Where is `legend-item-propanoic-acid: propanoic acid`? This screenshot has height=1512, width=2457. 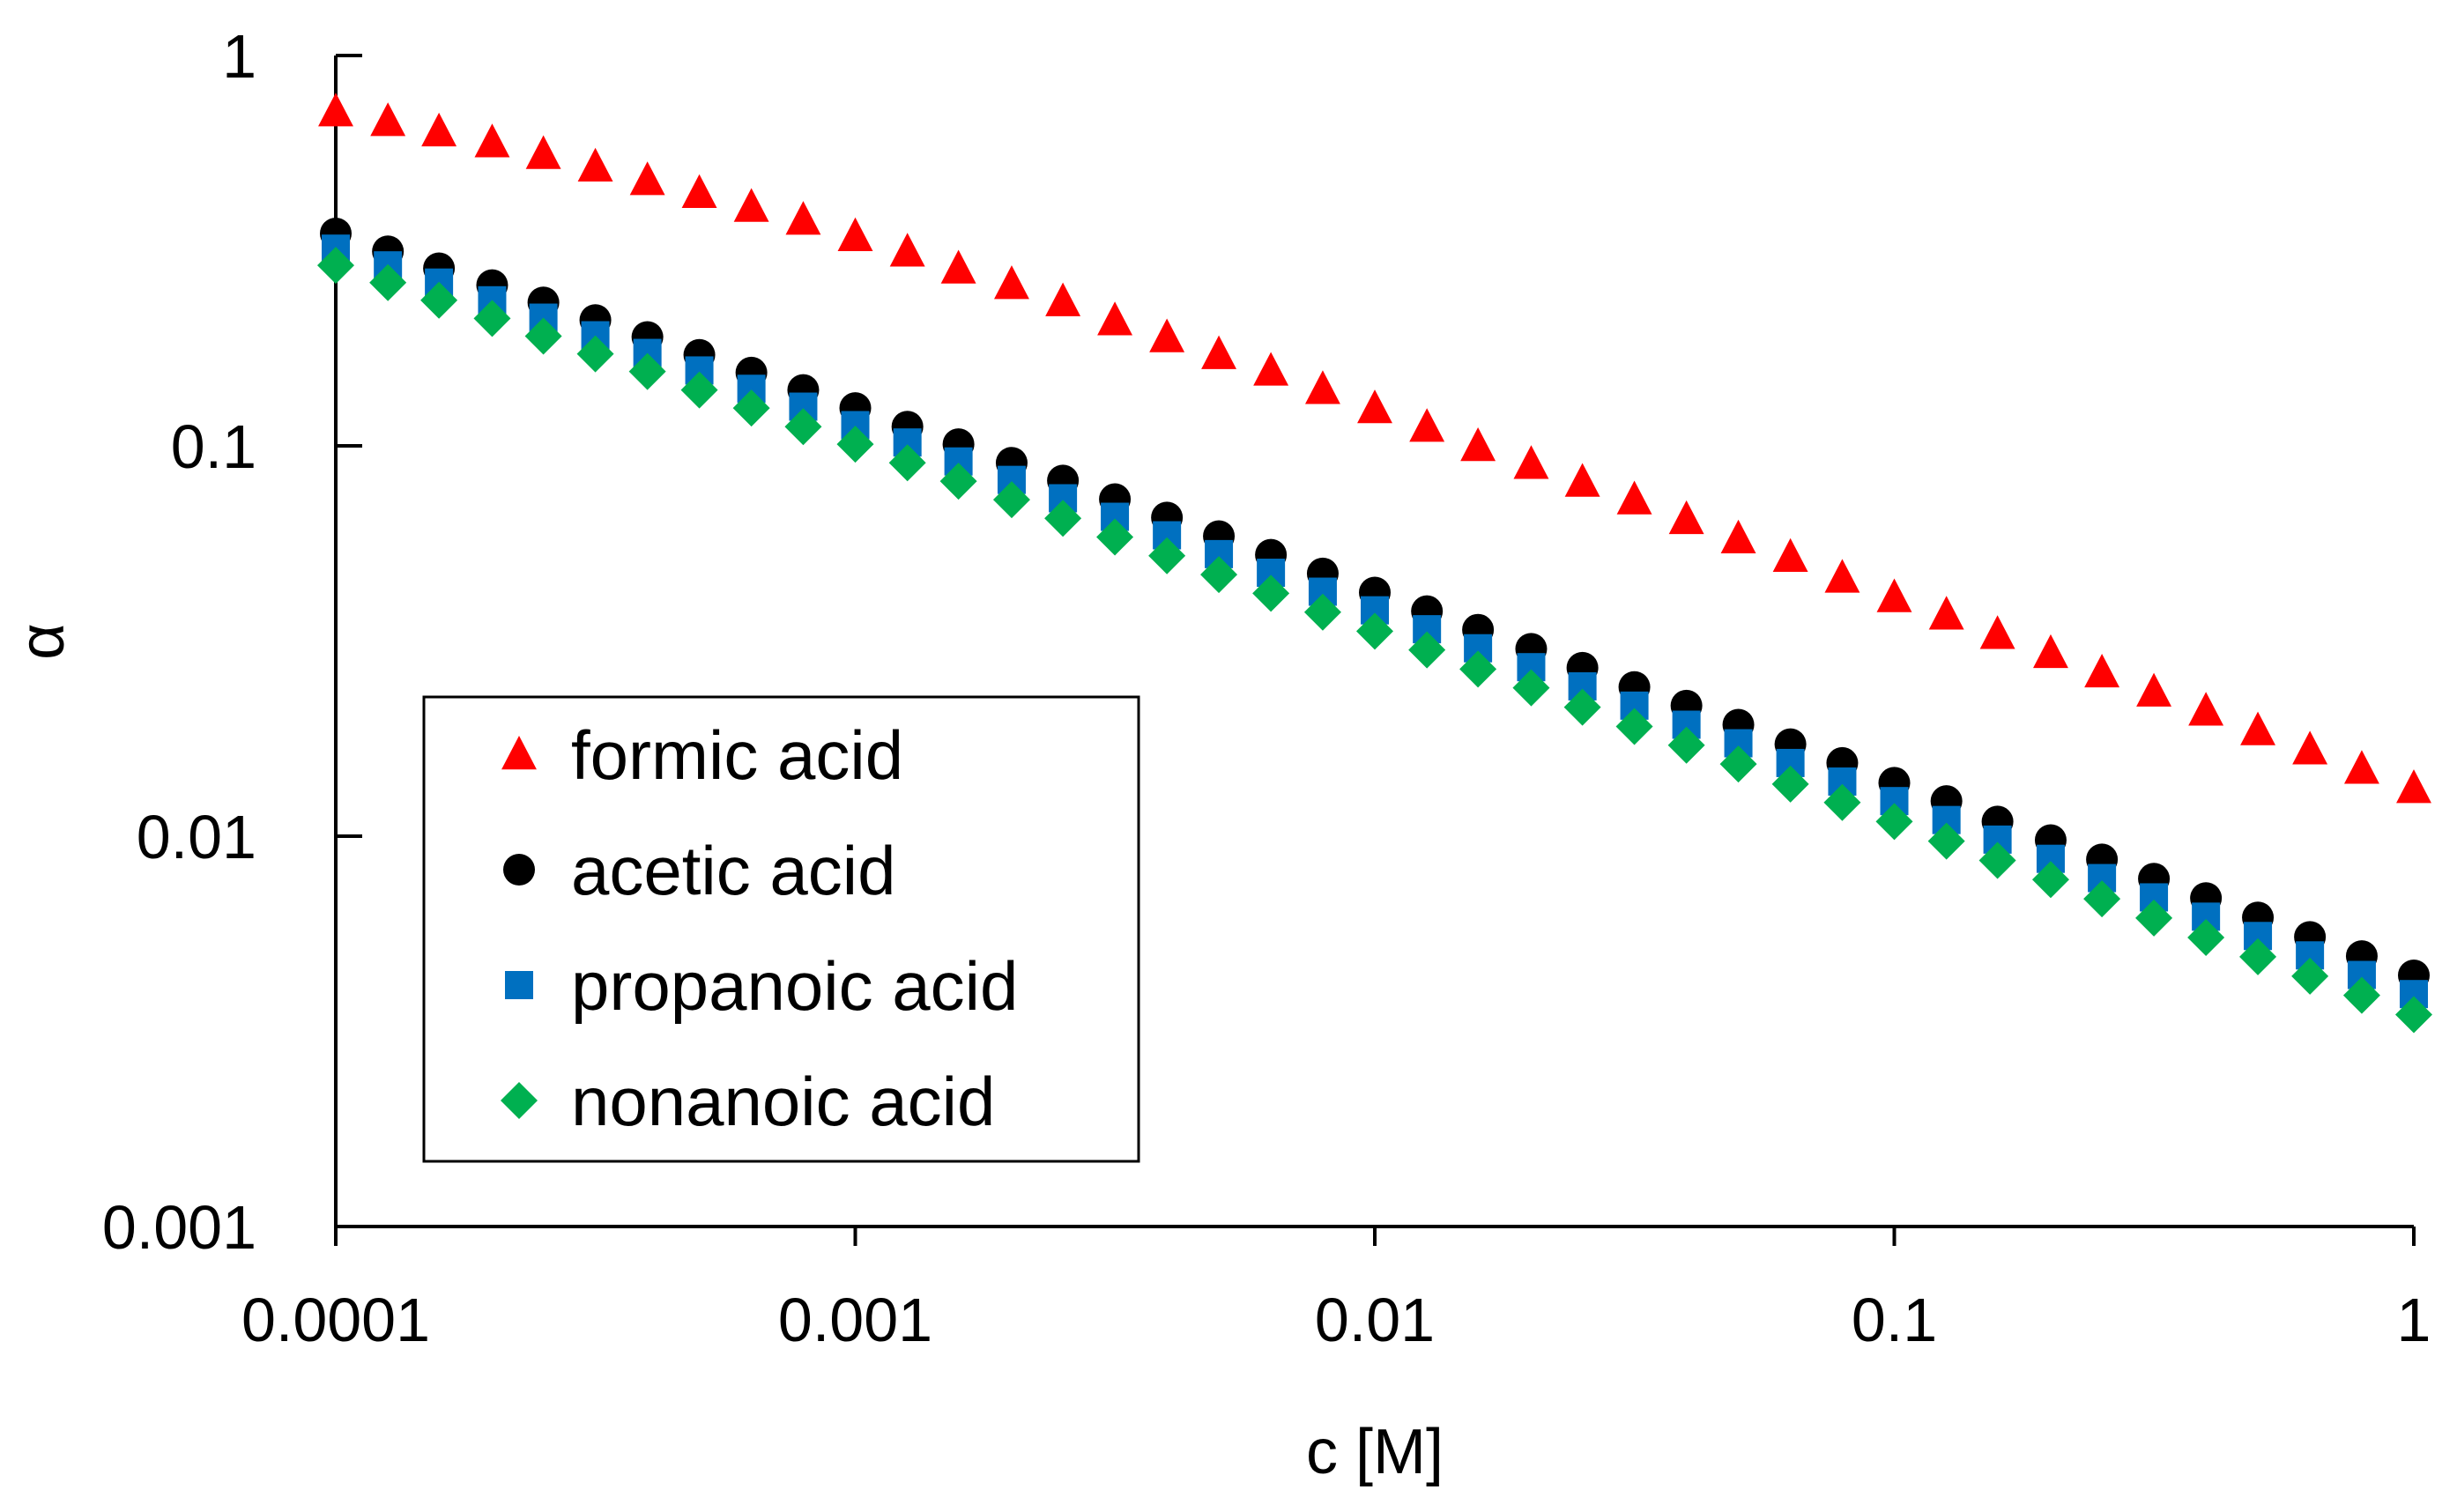 legend-item-propanoic-acid: propanoic acid is located at coordinates (761, 986).